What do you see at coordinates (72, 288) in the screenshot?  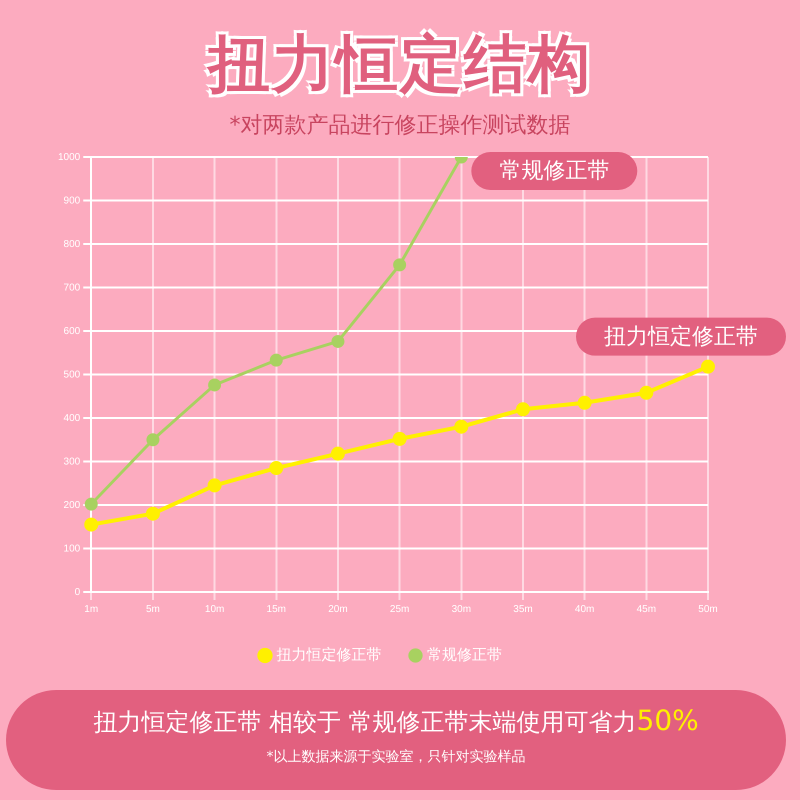 I see `y-tick-label: 700` at bounding box center [72, 288].